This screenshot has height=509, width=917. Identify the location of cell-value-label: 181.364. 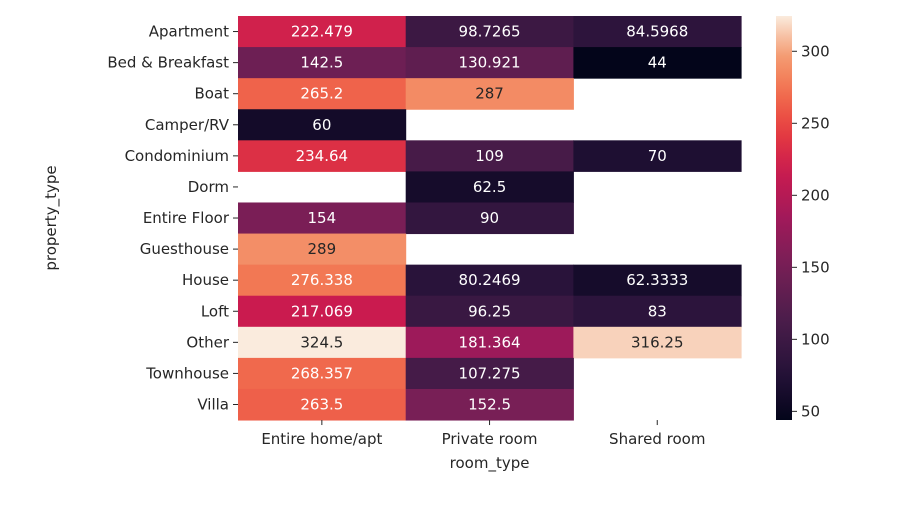
(490, 342).